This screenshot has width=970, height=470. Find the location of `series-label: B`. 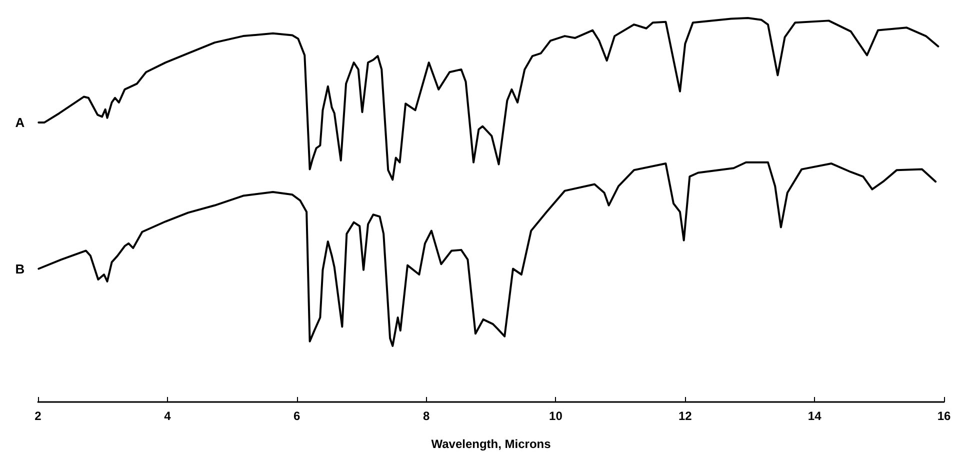

series-label: B is located at coordinates (20, 268).